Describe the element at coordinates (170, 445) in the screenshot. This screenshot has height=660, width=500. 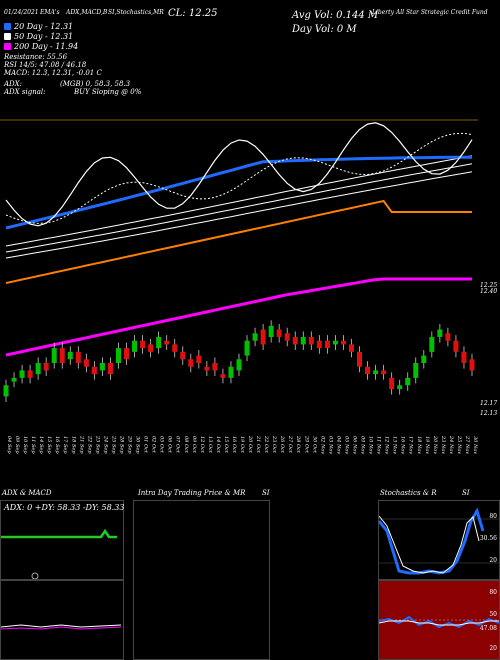
I see `x-tick-label: 06 Oct` at that location.